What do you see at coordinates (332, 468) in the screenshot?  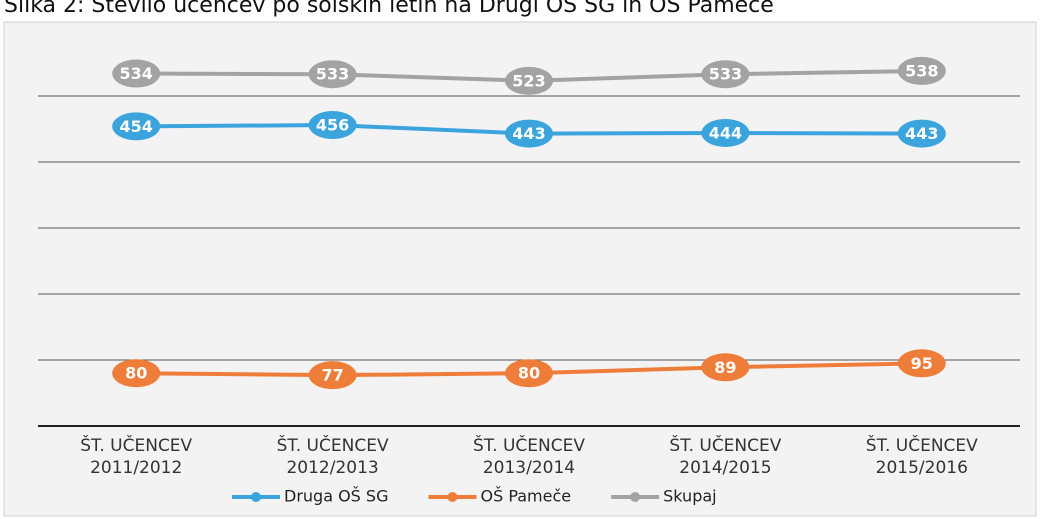 I see `x-tick-label: 2012/2013` at bounding box center [332, 468].